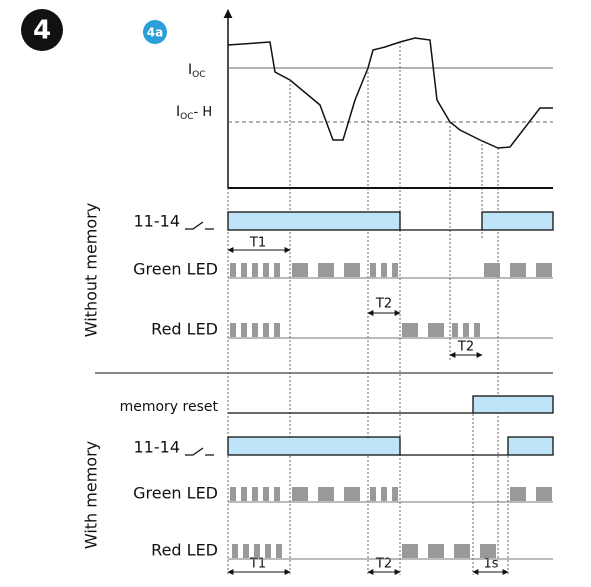 The height and width of the screenshot is (587, 591). I want to click on panel-badge, so click(155, 32).